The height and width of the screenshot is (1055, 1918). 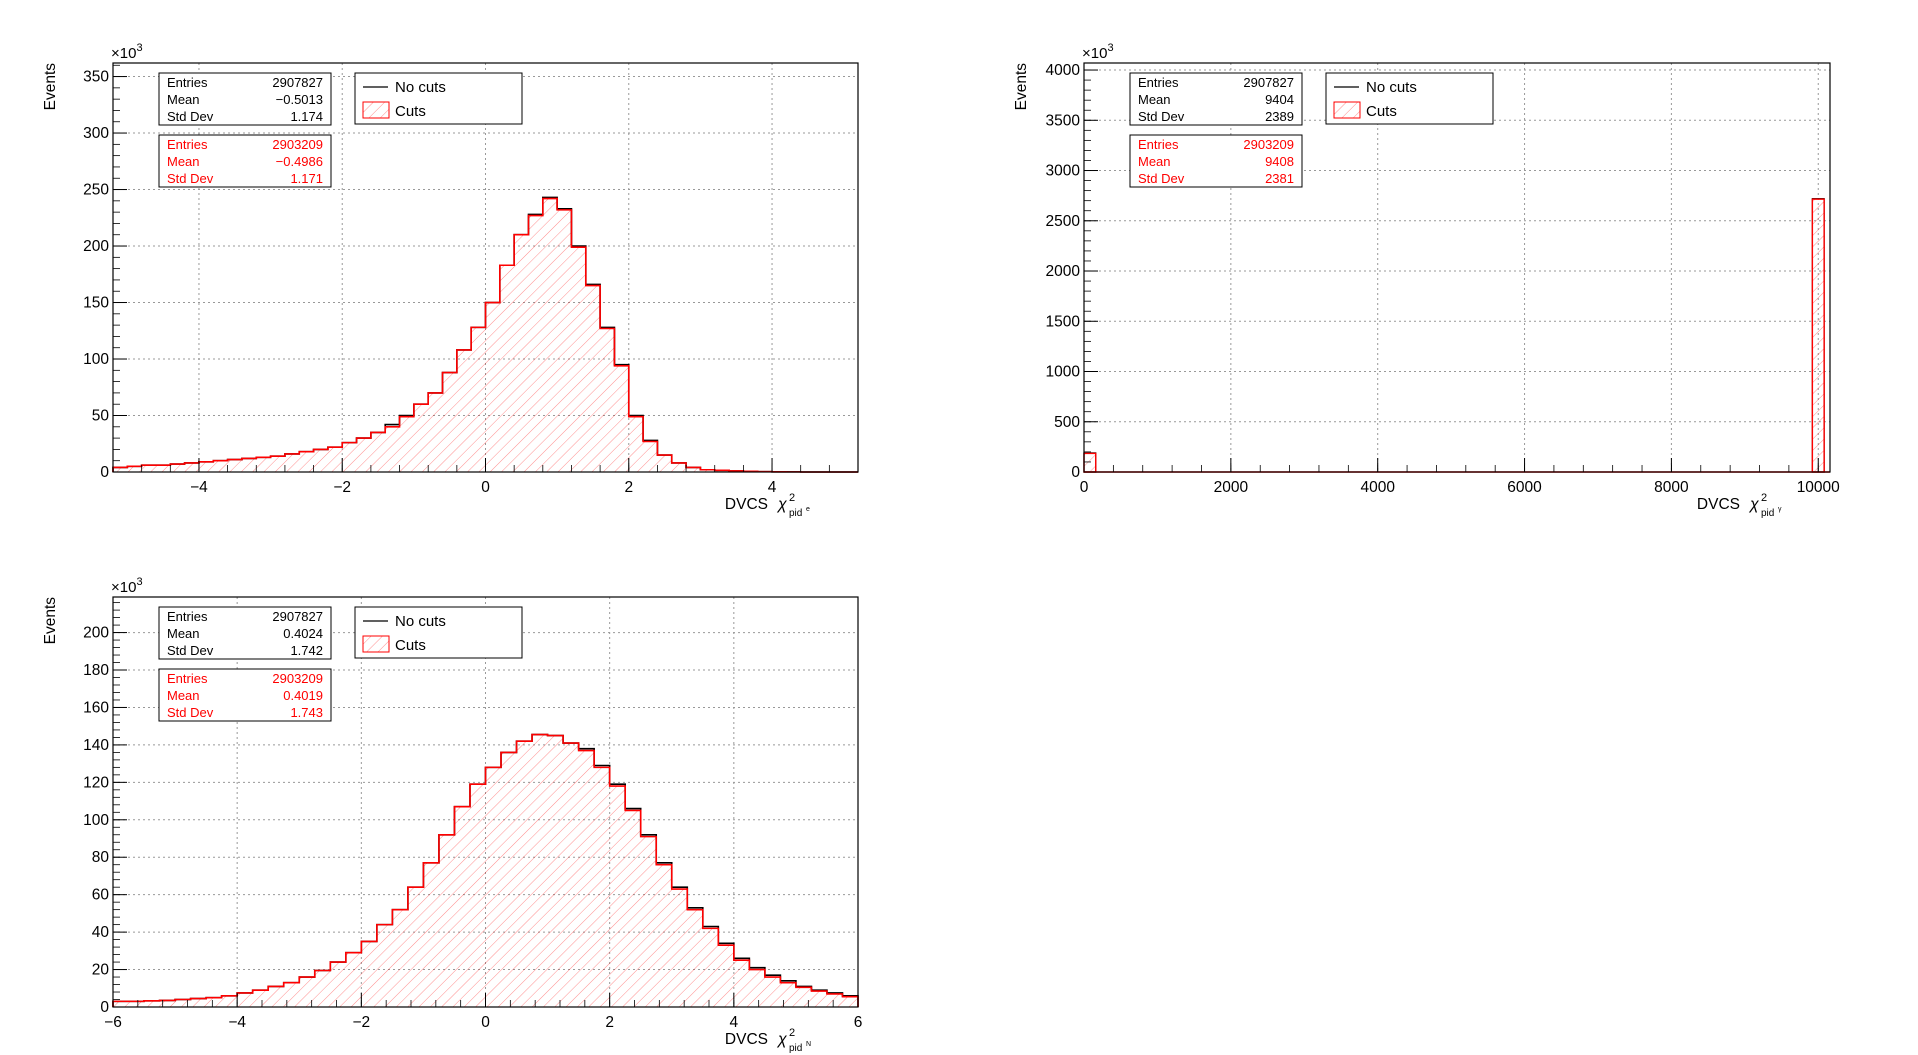 What do you see at coordinates (50, 87) in the screenshot?
I see `y-axis-label: Events` at bounding box center [50, 87].